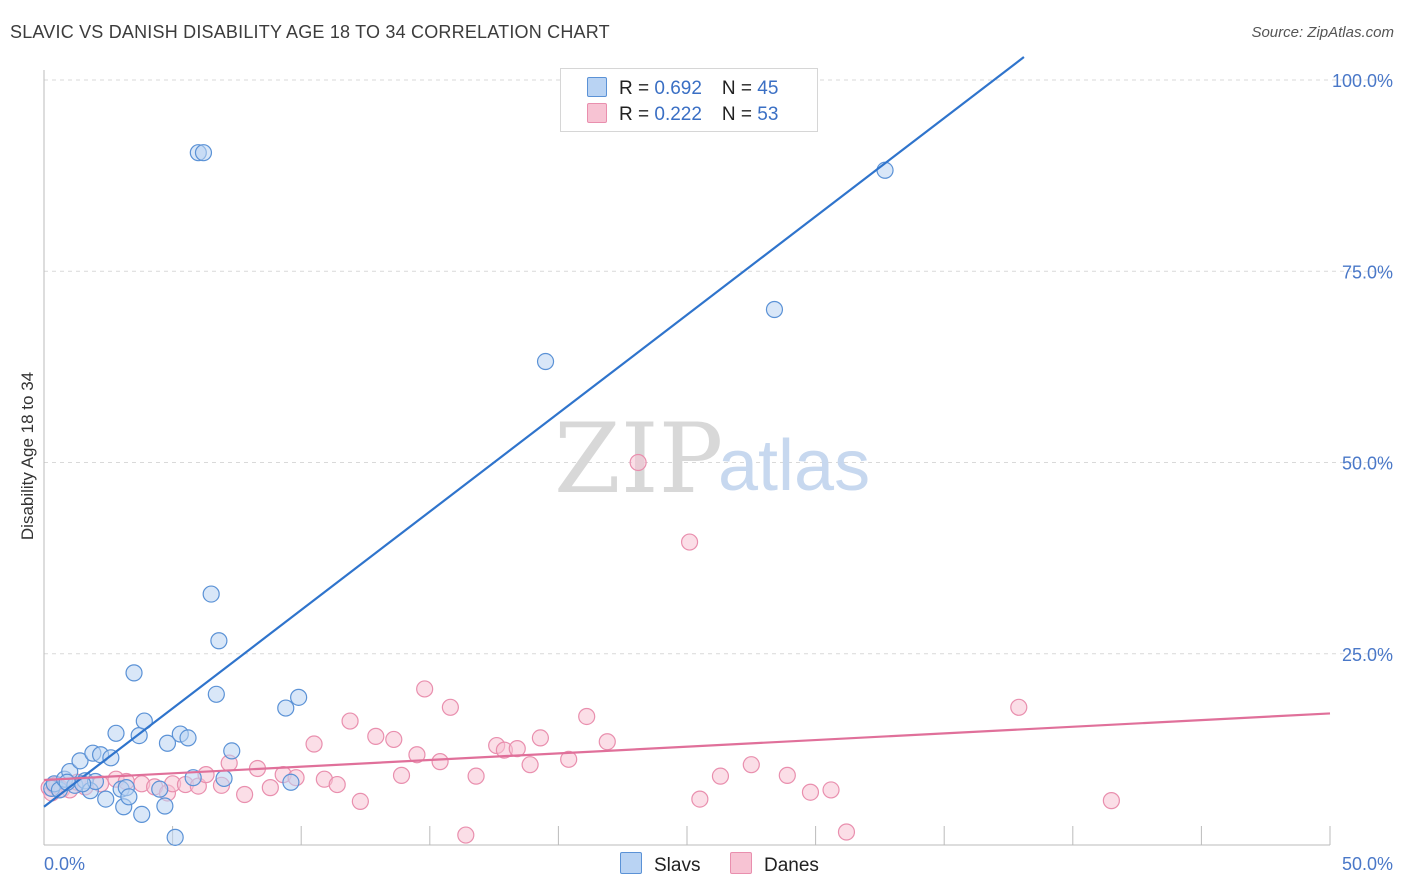 The image size is (1406, 892). I want to click on danes-trend-line, so click(687, 747).